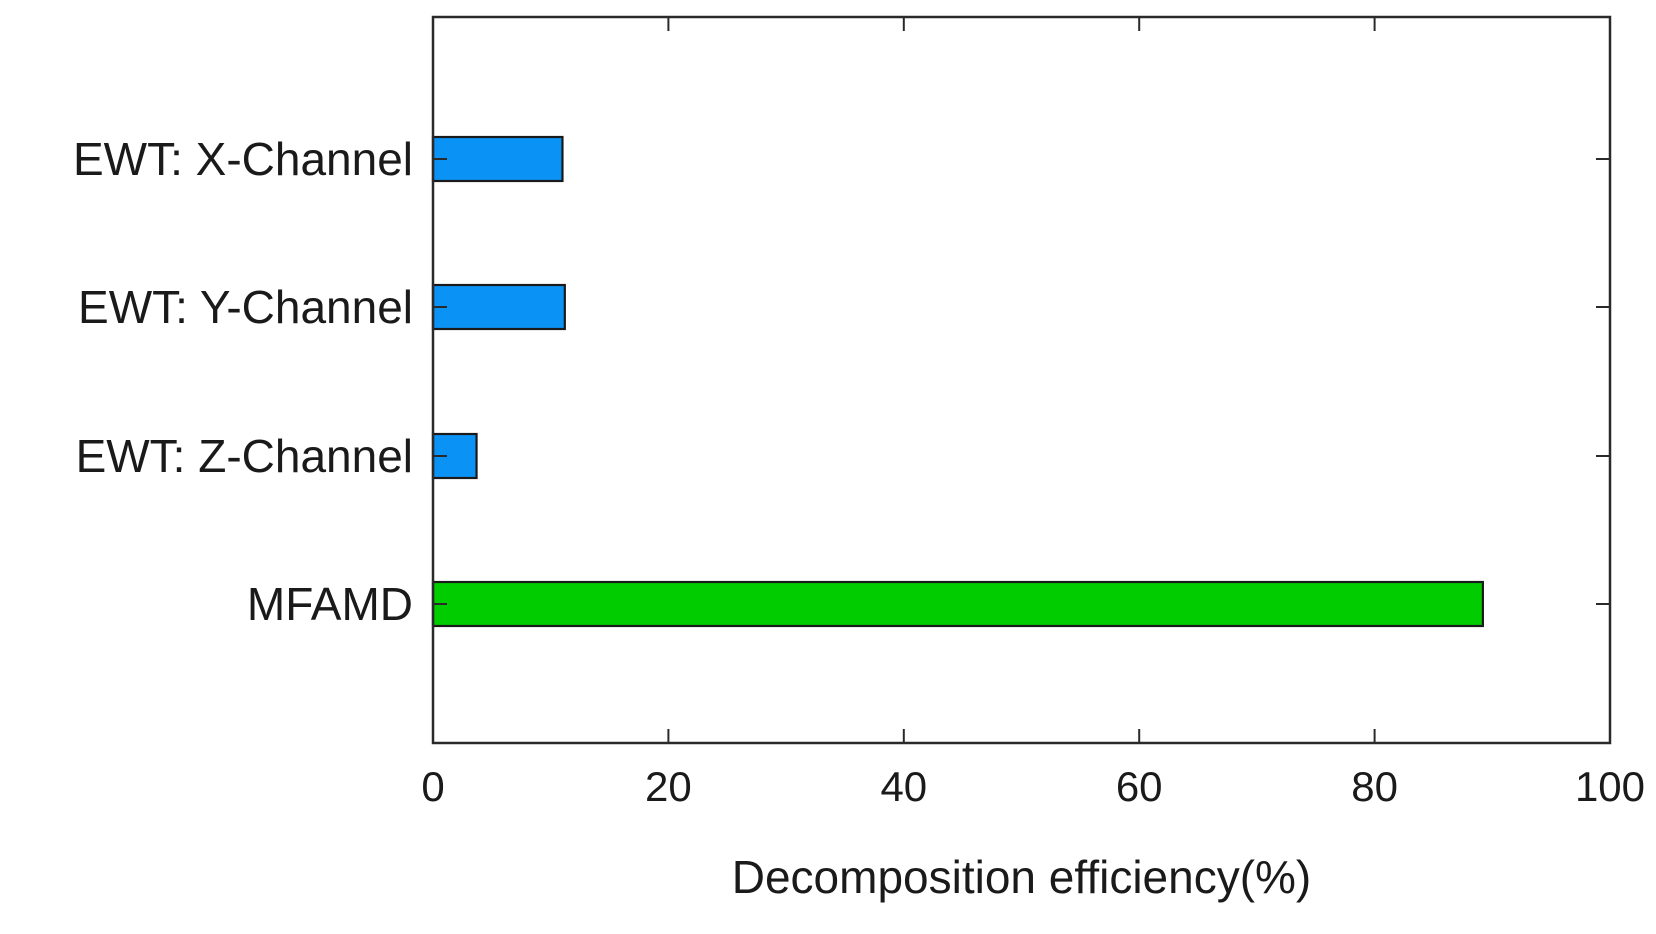 The height and width of the screenshot is (934, 1656). Describe the element at coordinates (903, 786) in the screenshot. I see `x-tick-label: 40` at that location.